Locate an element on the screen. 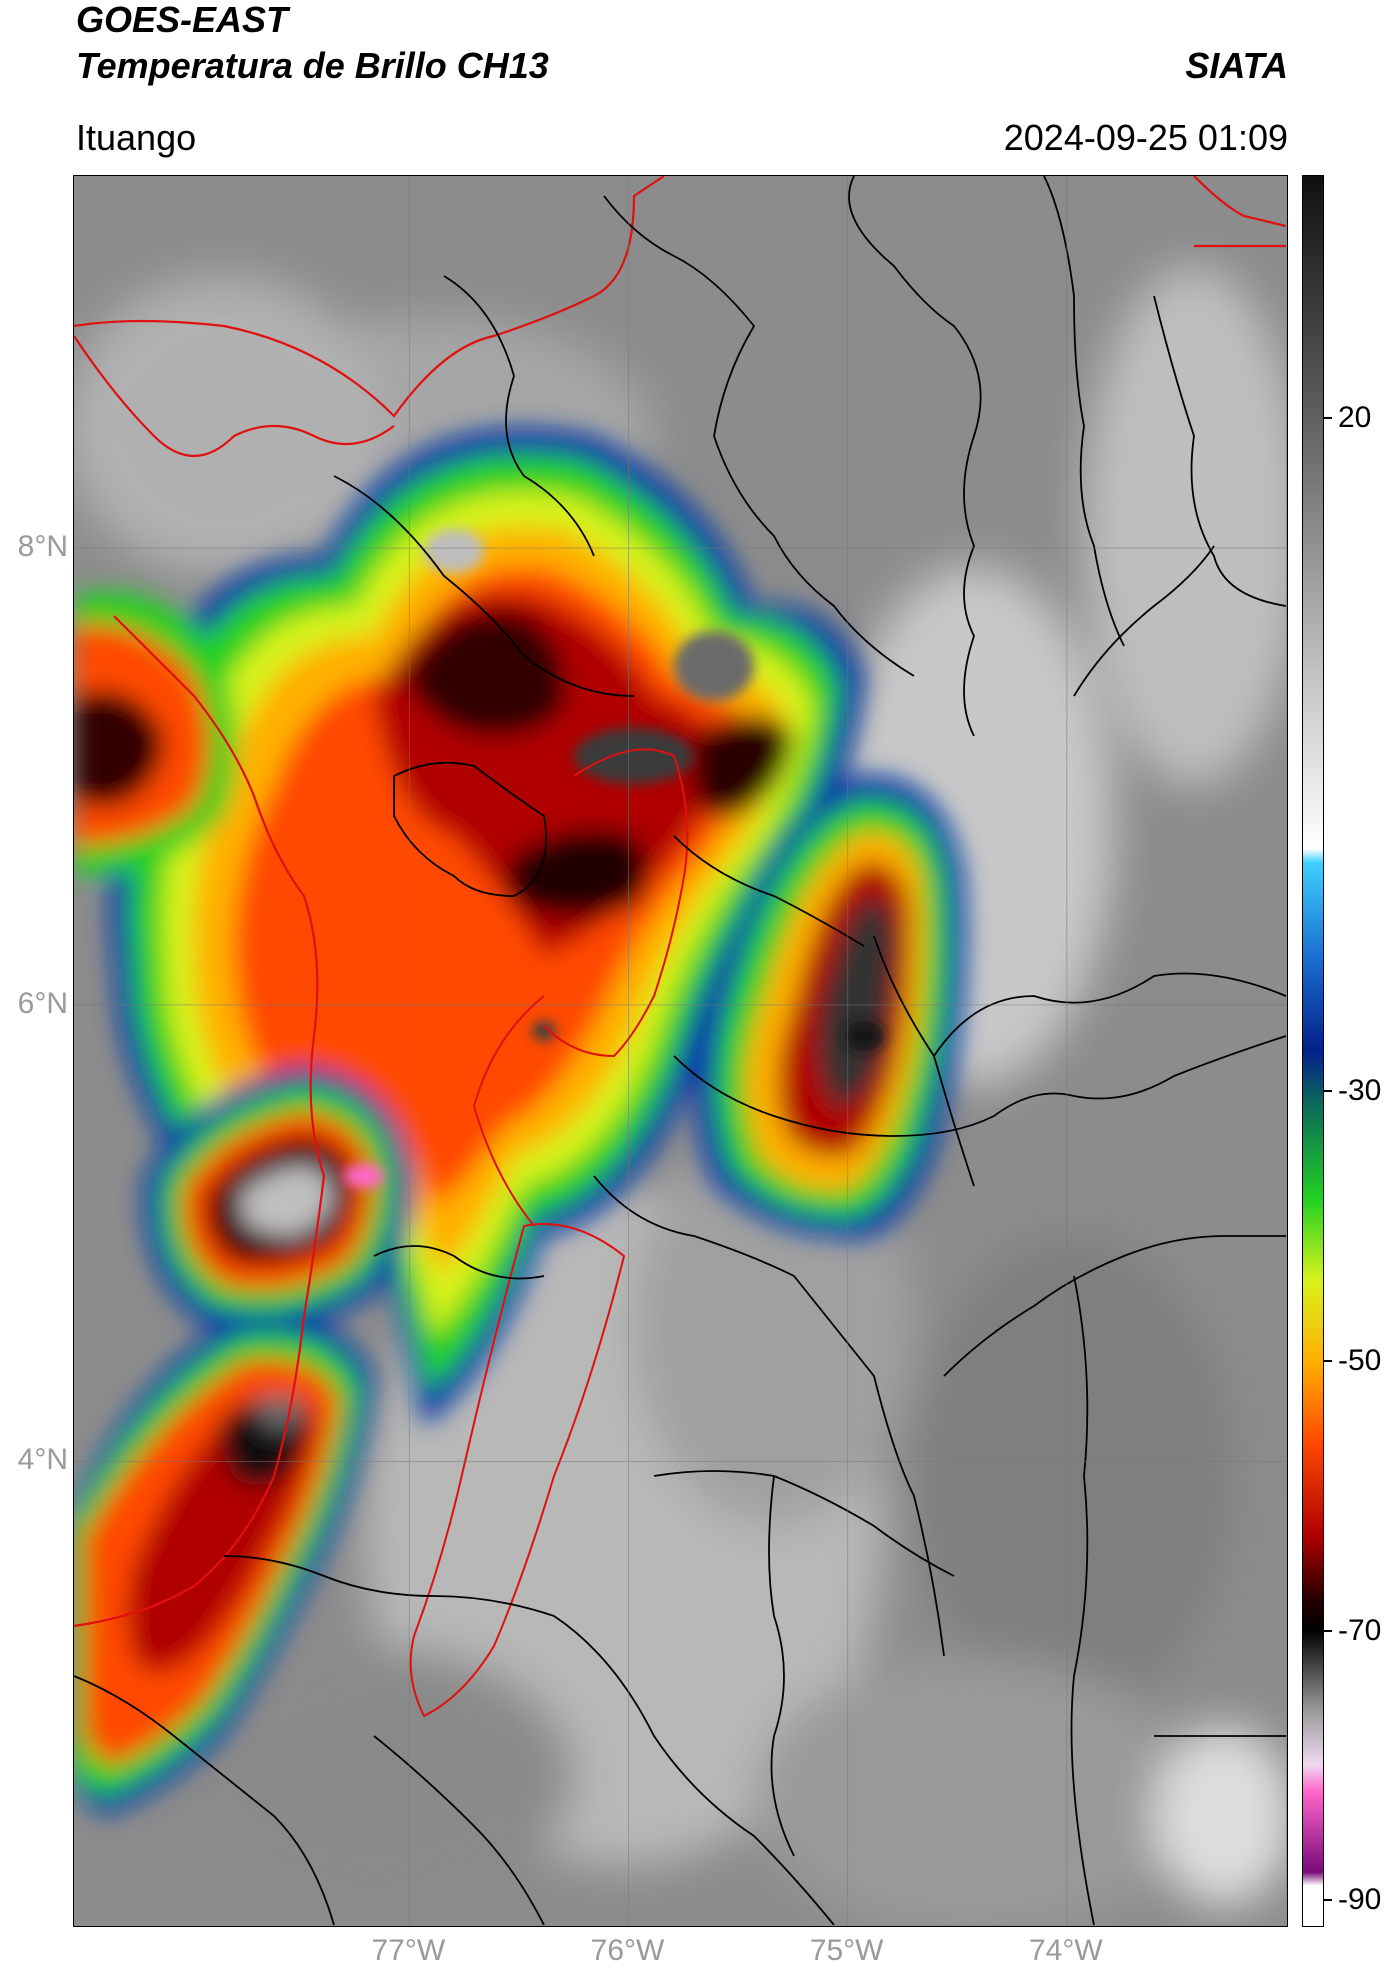 The image size is (1384, 1981). latitude-label-8n: 8°N is located at coordinates (42, 547).